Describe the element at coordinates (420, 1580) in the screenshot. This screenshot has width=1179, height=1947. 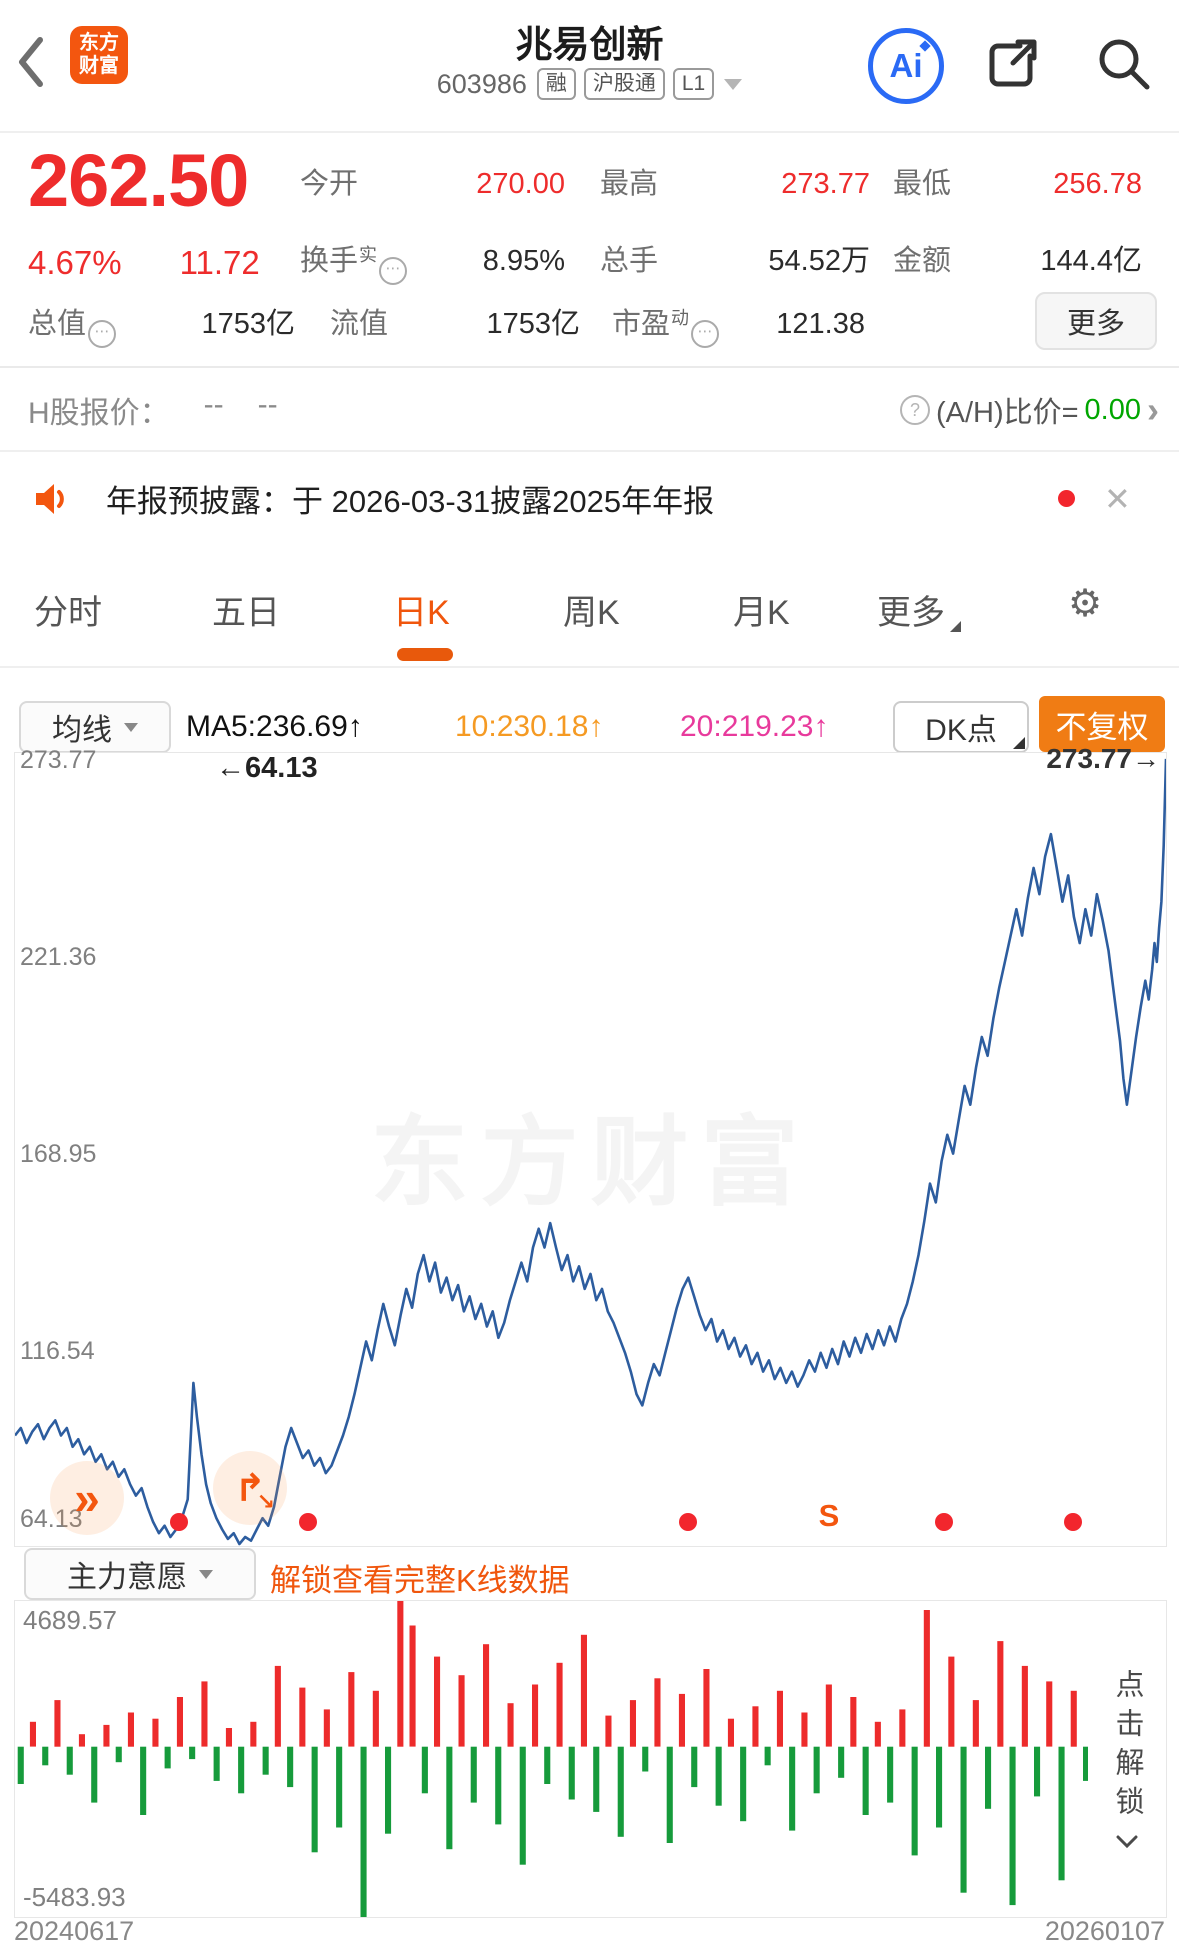
I see `unlock-link: 解锁查看完整K线数据` at that location.